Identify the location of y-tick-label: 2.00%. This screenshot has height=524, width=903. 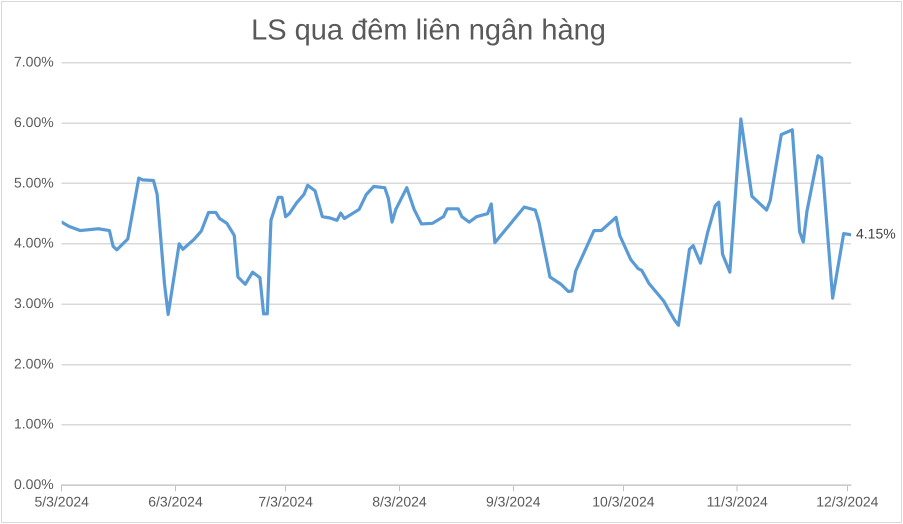
(34, 363).